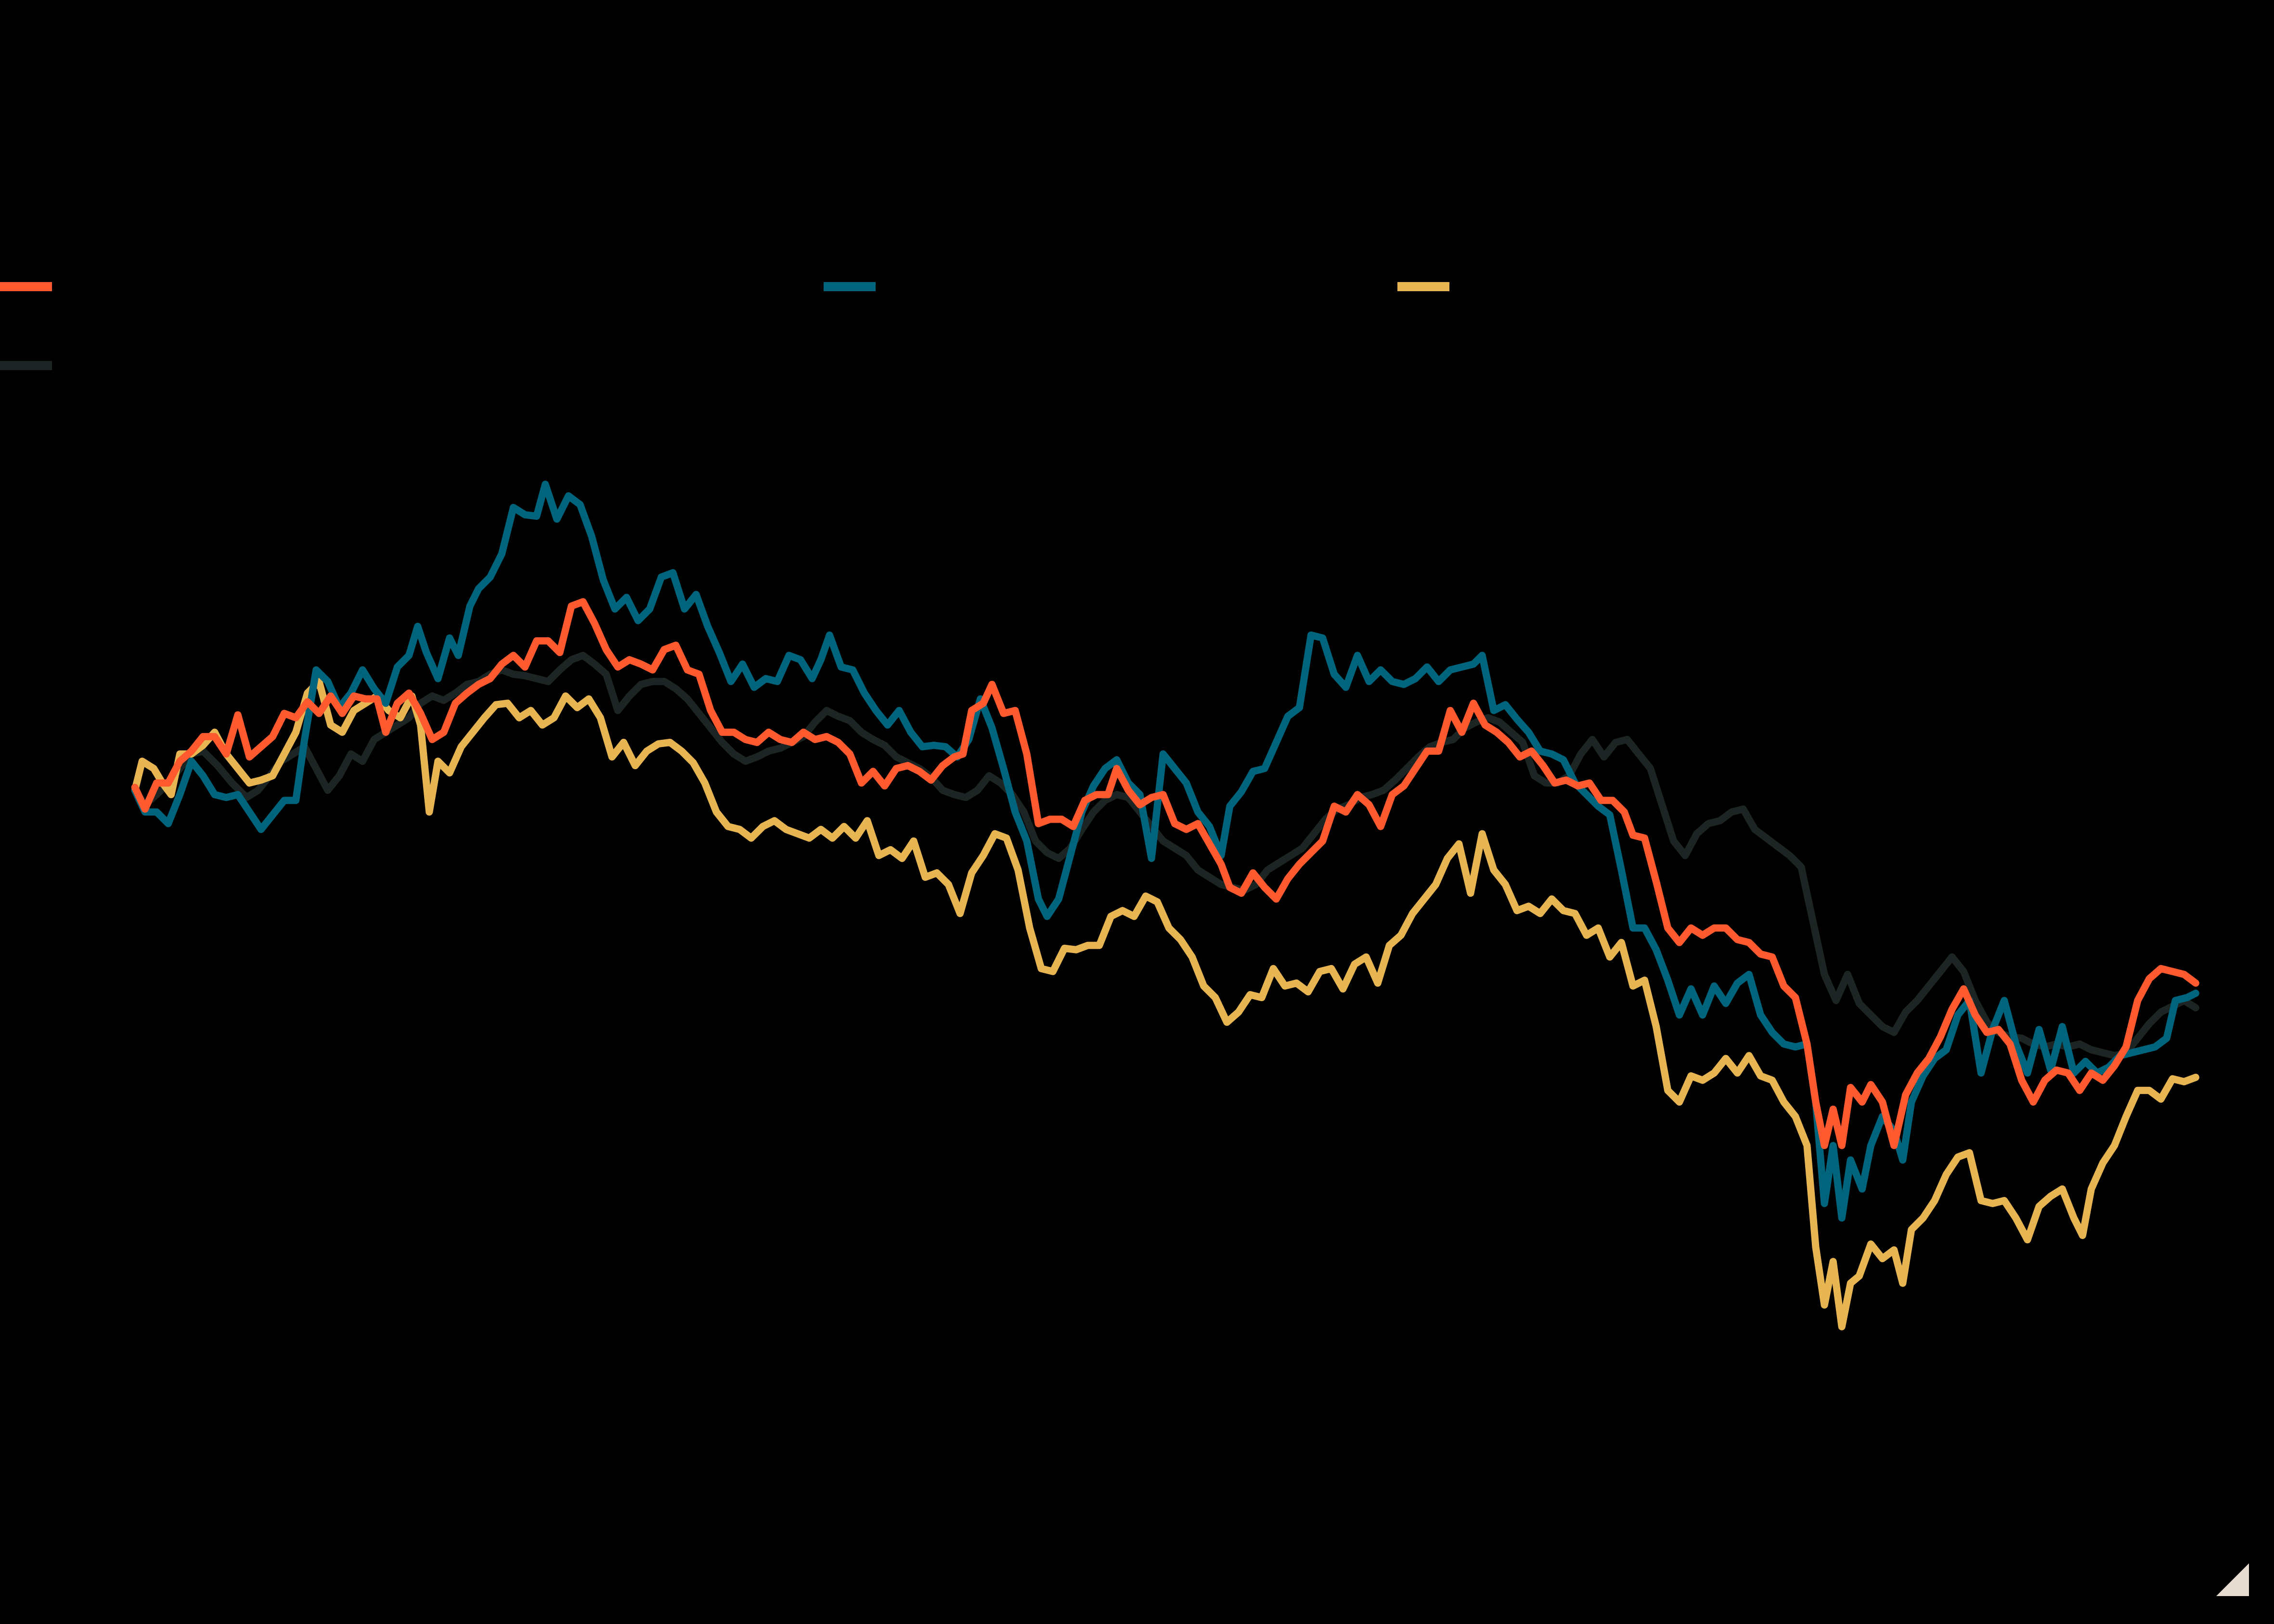  What do you see at coordinates (2233, 1579) in the screenshot?
I see `corner-triangle-icon` at bounding box center [2233, 1579].